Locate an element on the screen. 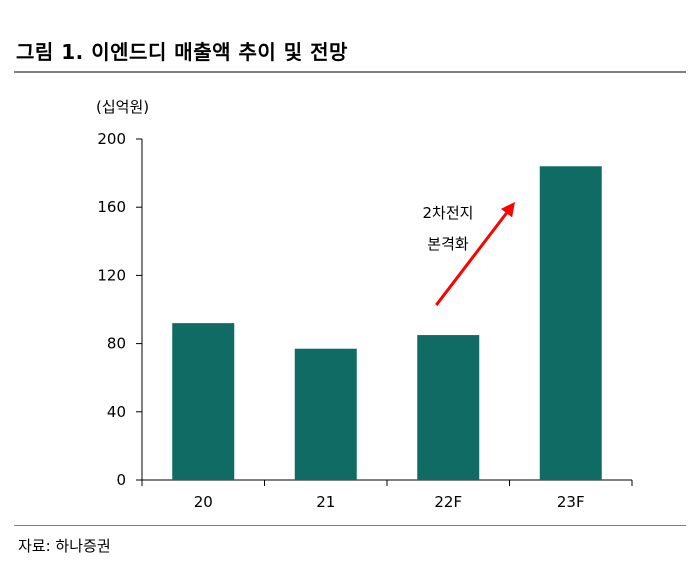 This screenshot has width=688, height=564. annotation-line-2: 본격화 is located at coordinates (448, 244).